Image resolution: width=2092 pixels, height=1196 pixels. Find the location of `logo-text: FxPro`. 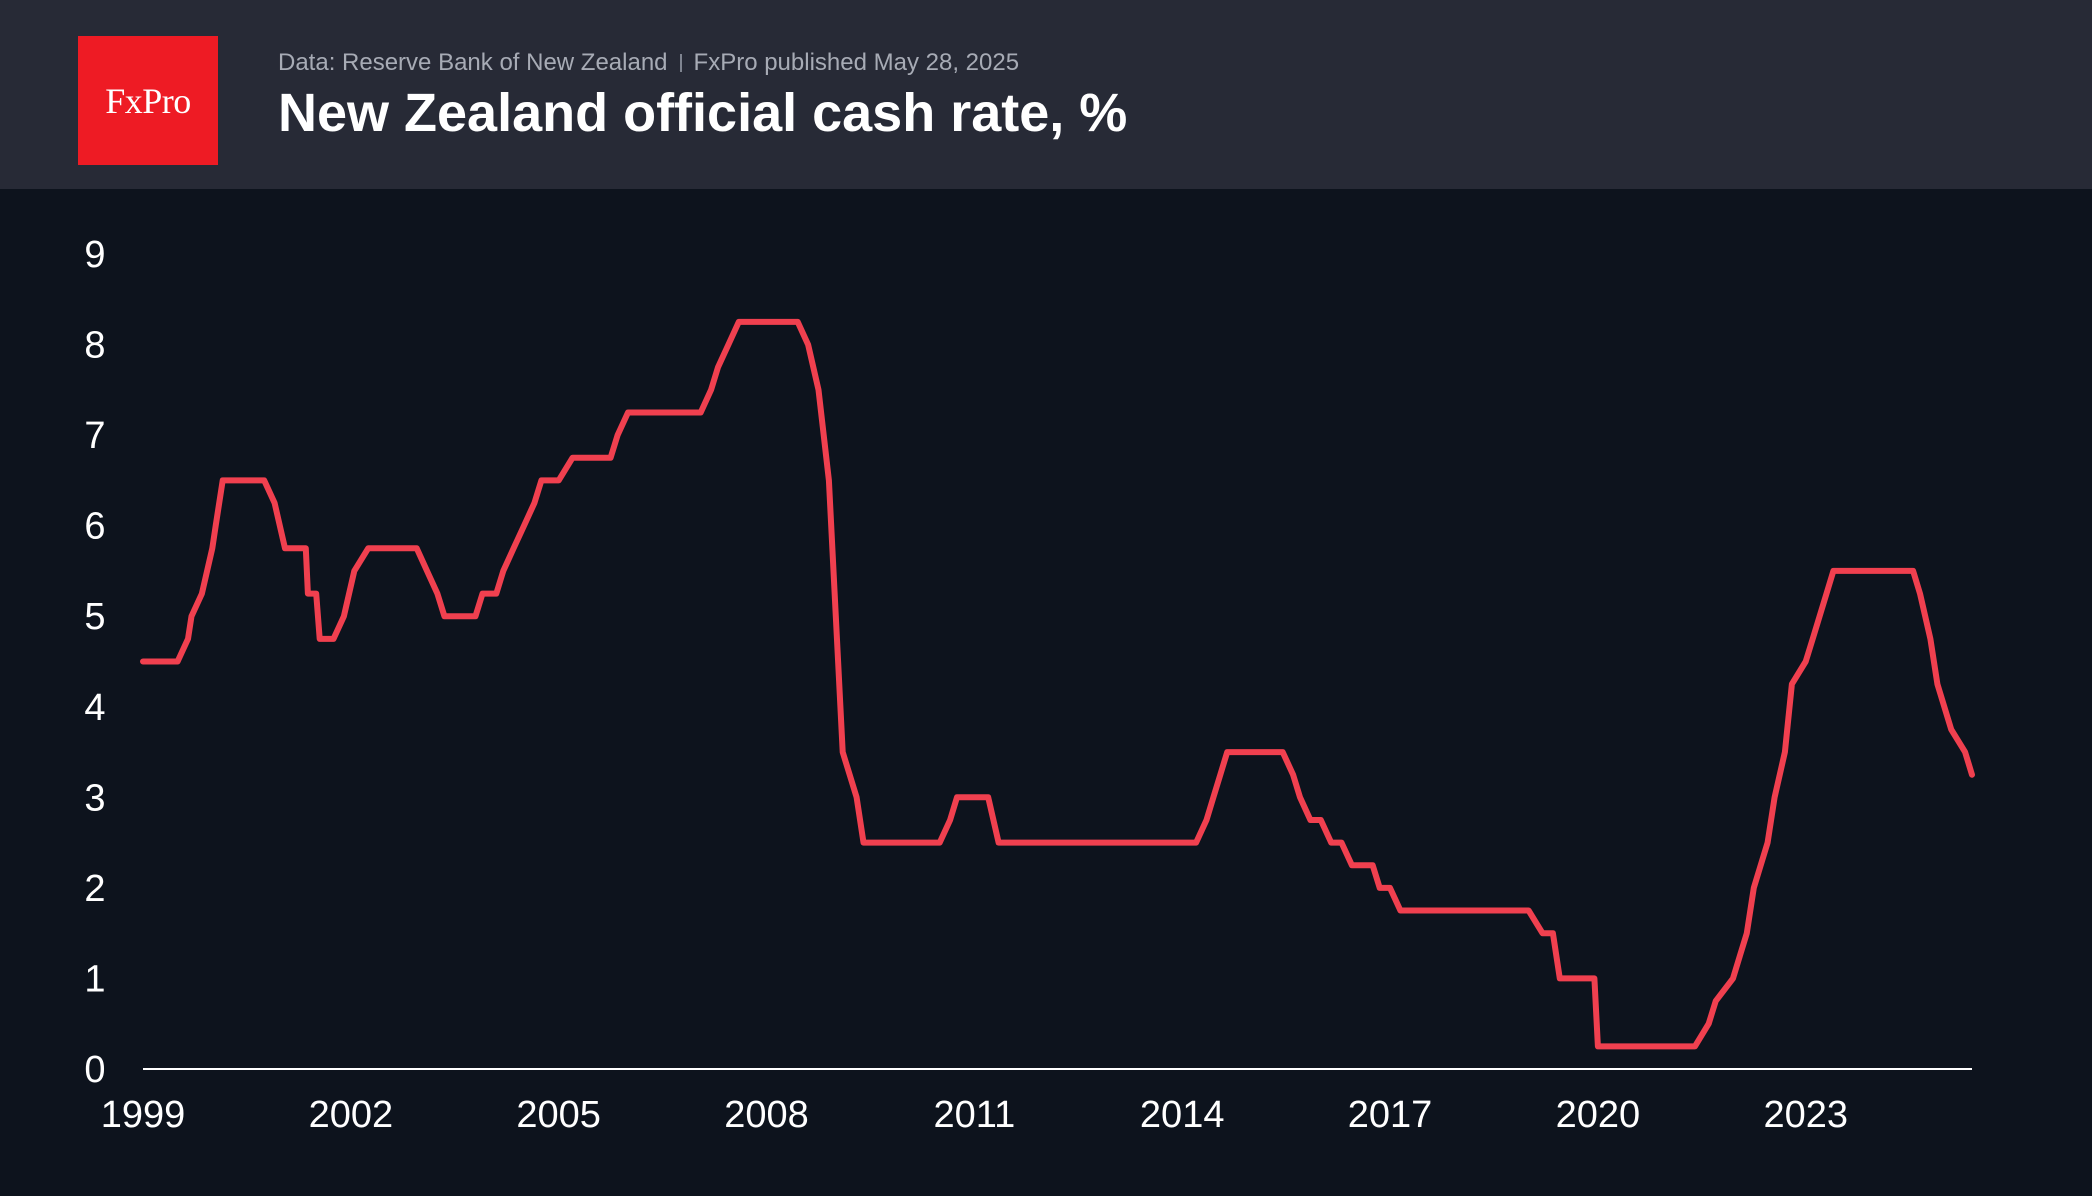

logo-text: FxPro is located at coordinates (148, 100).